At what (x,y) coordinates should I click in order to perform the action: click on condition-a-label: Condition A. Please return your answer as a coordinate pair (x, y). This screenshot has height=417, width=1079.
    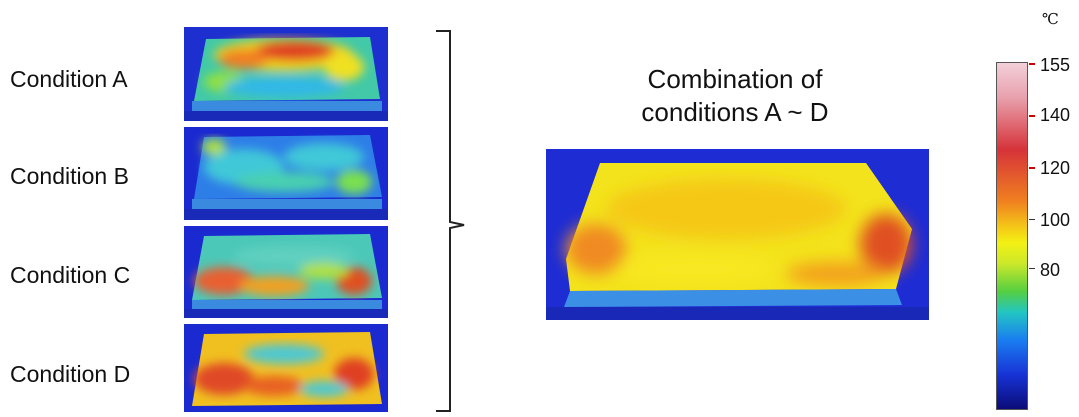
    Looking at the image, I should click on (69, 79).